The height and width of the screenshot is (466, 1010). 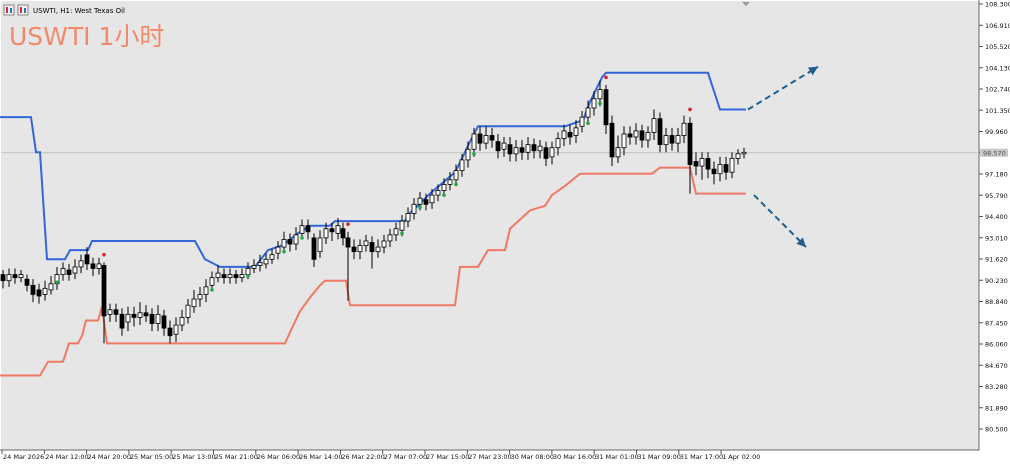 What do you see at coordinates (996, 366) in the screenshot?
I see `price-tick-label: 84.670` at bounding box center [996, 366].